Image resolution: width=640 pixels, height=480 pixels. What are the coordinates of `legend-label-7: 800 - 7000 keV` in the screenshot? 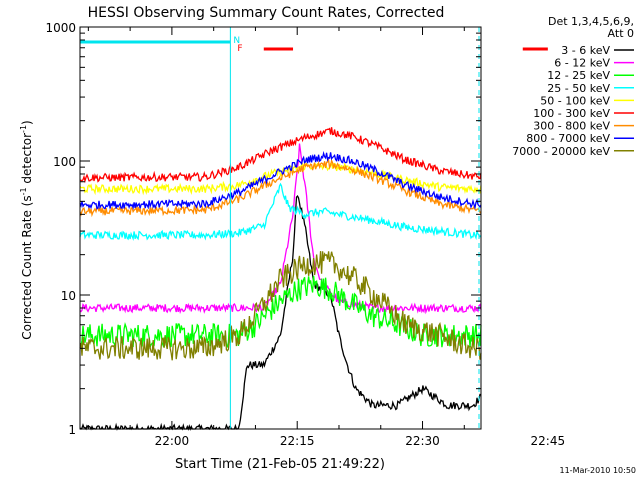 It's located at (568, 138).